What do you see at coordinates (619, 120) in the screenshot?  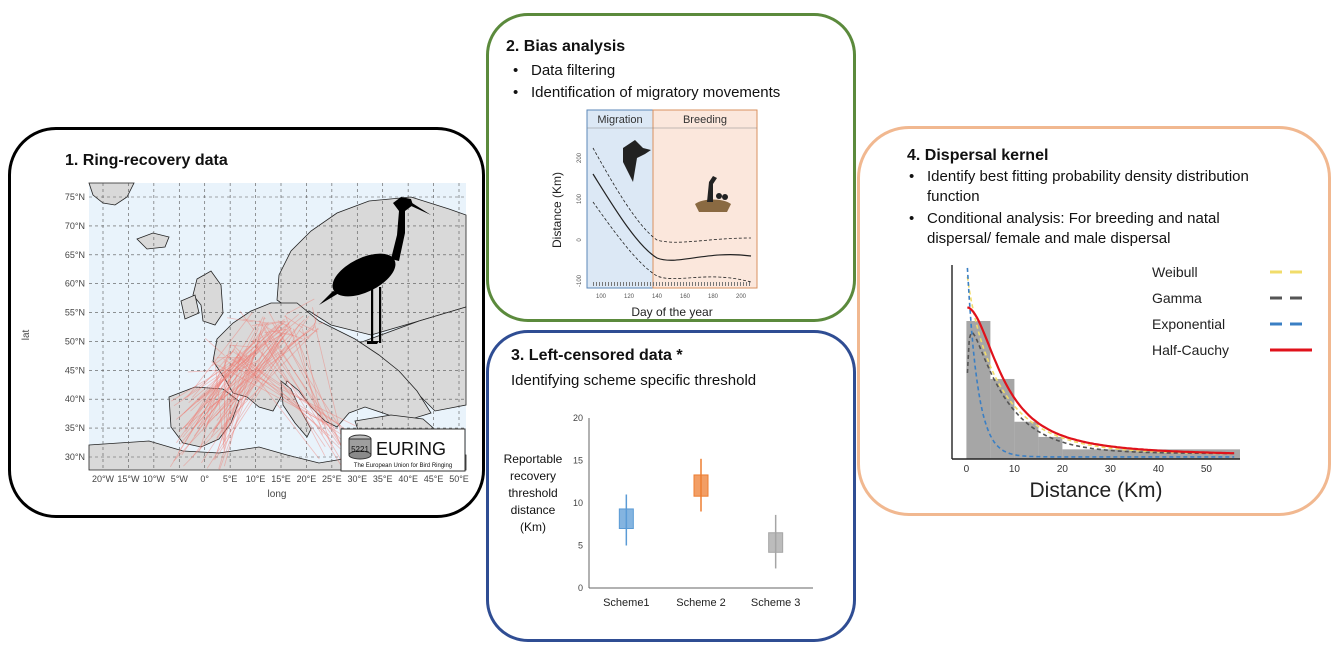 I see `migration-label: Migration` at bounding box center [619, 120].